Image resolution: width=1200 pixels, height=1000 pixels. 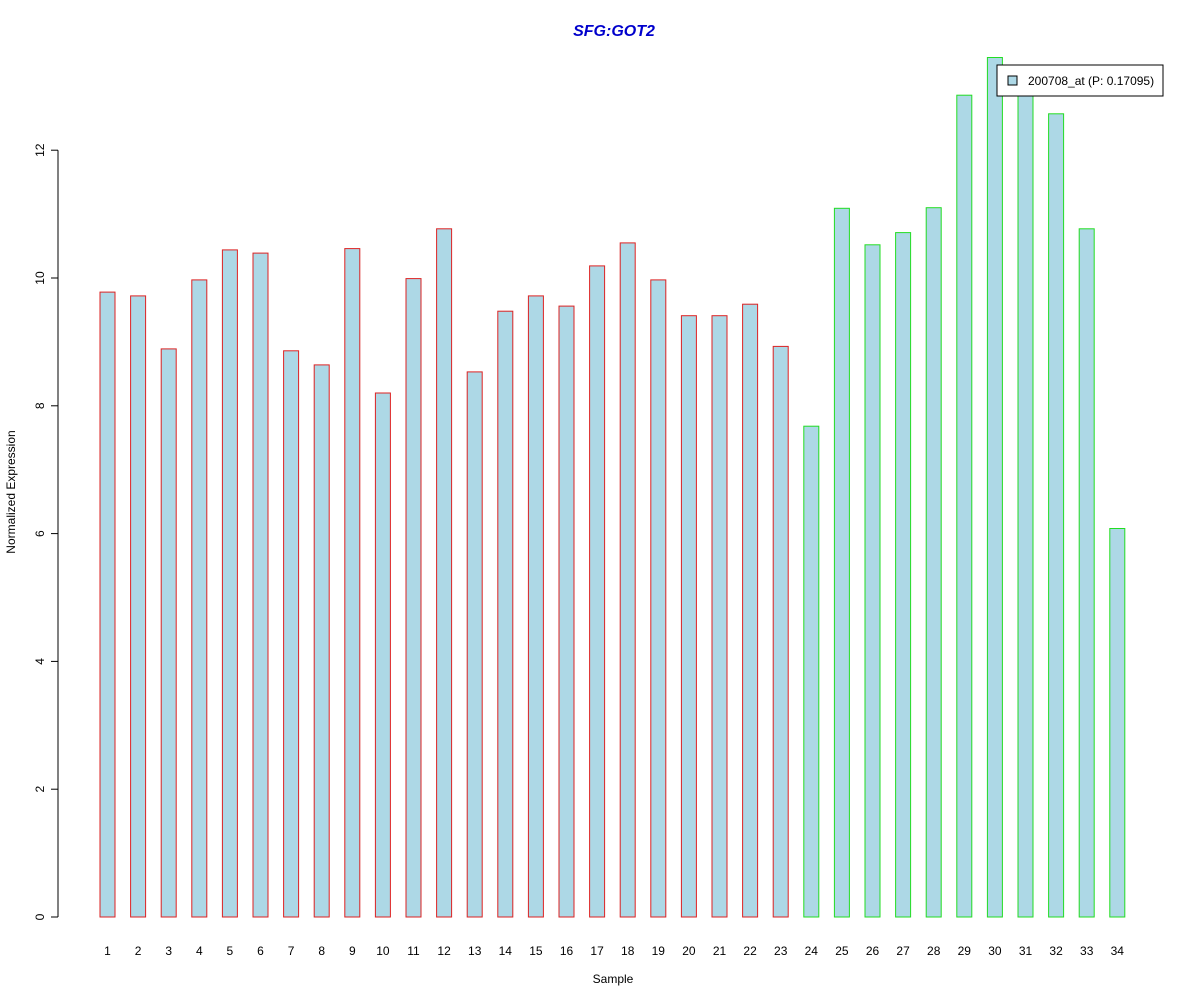 What do you see at coordinates (40, 533) in the screenshot?
I see `y-tick-label: 6` at bounding box center [40, 533].